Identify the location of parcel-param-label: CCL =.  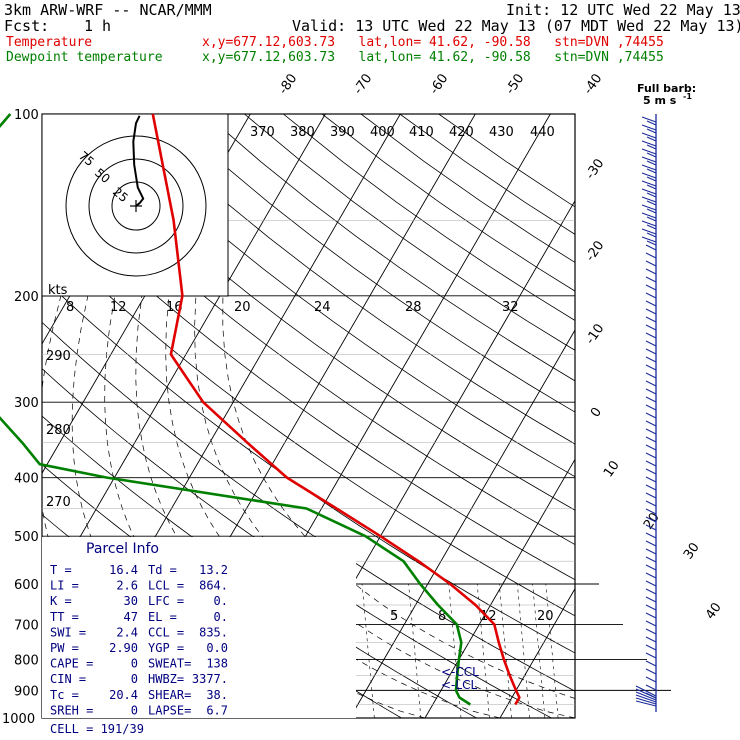
(166, 632).